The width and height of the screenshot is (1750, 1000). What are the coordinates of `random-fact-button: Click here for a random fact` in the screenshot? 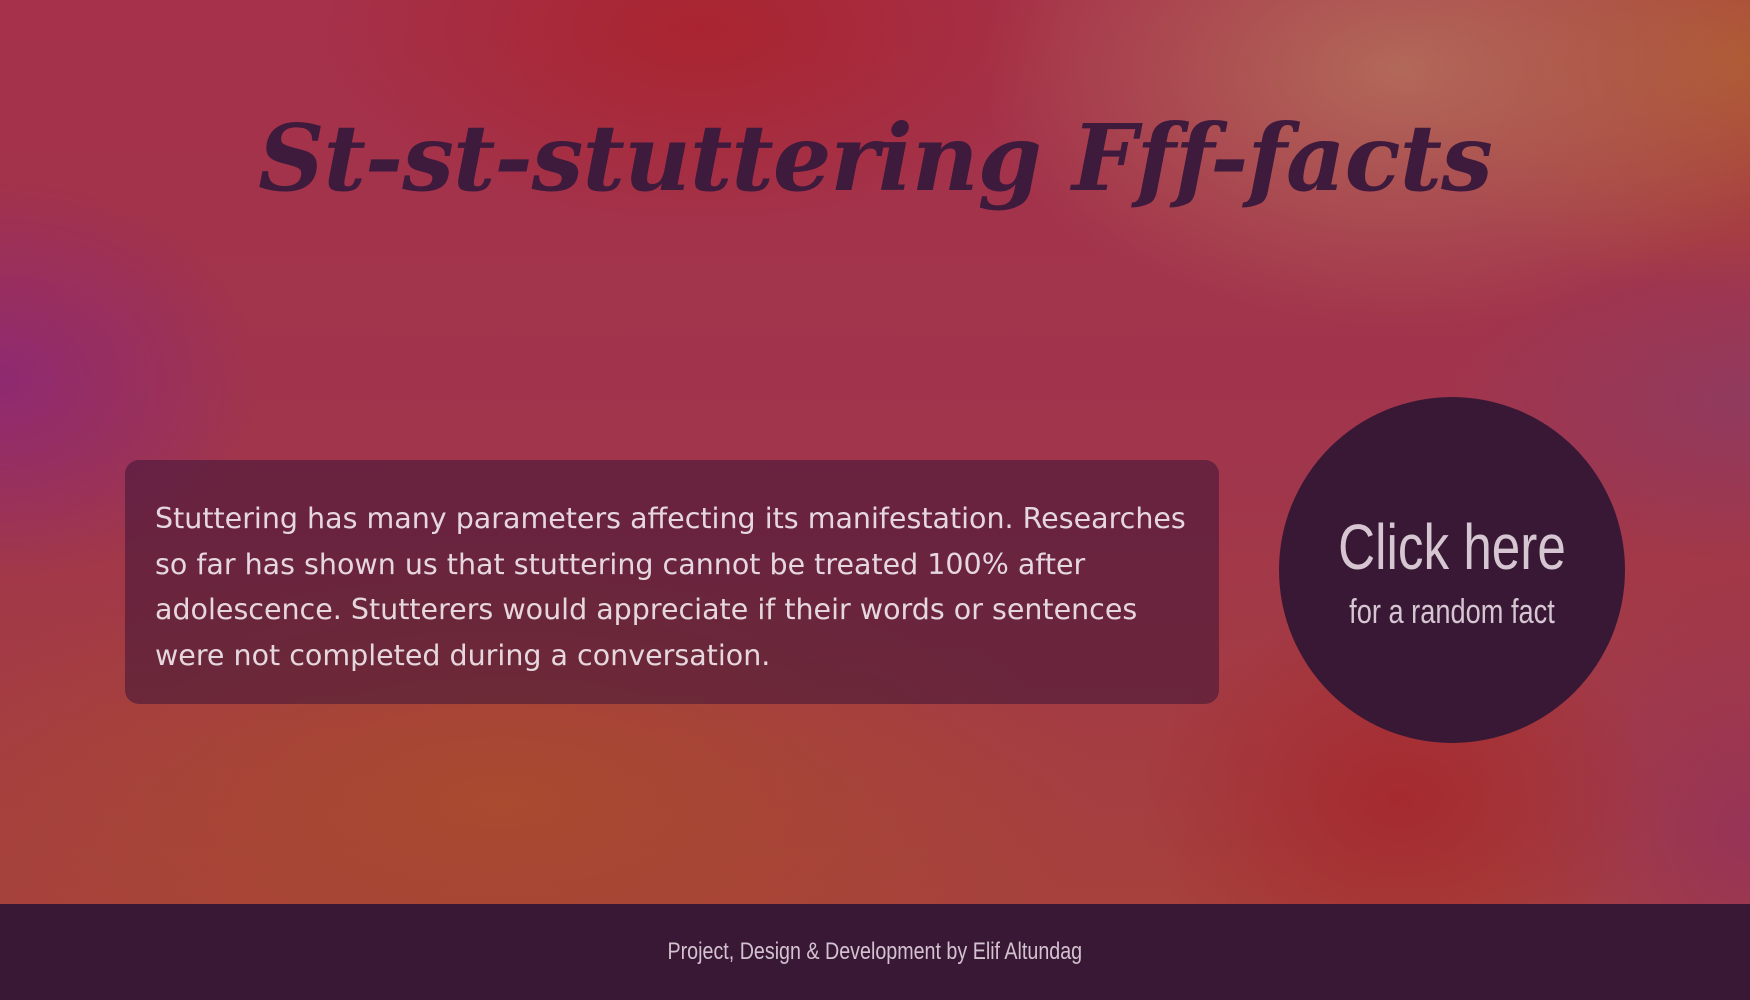 It's located at (1452, 570).